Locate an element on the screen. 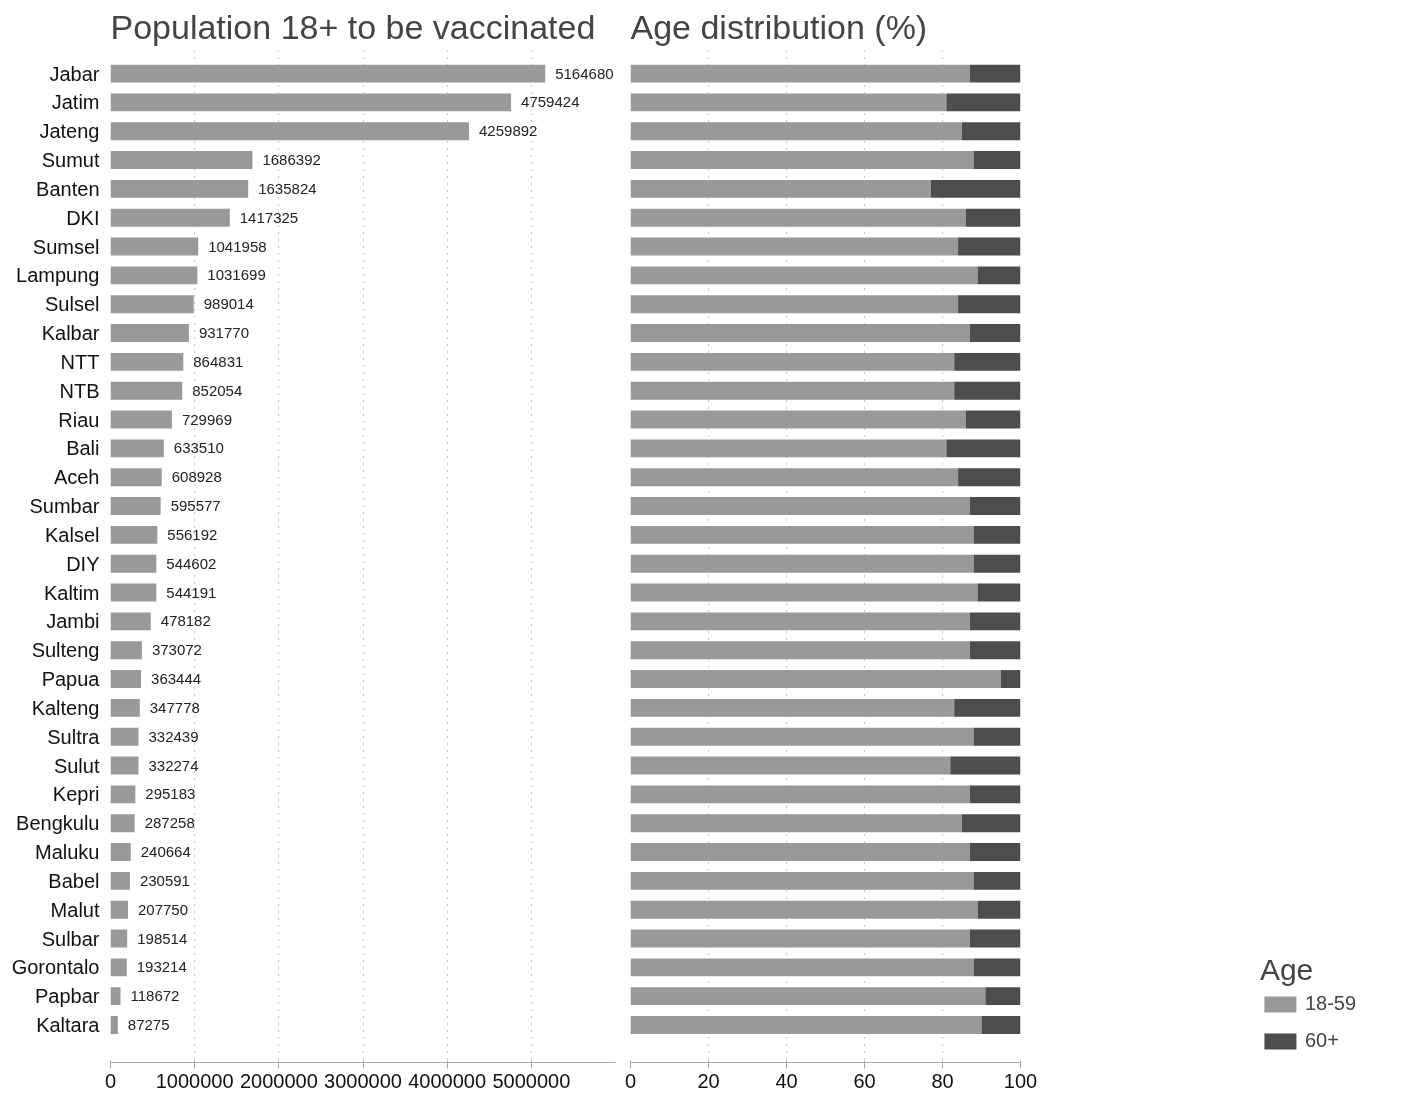 Image resolution: width=1412 pixels, height=1117 pixels. data-label: 544602 is located at coordinates (191, 563).